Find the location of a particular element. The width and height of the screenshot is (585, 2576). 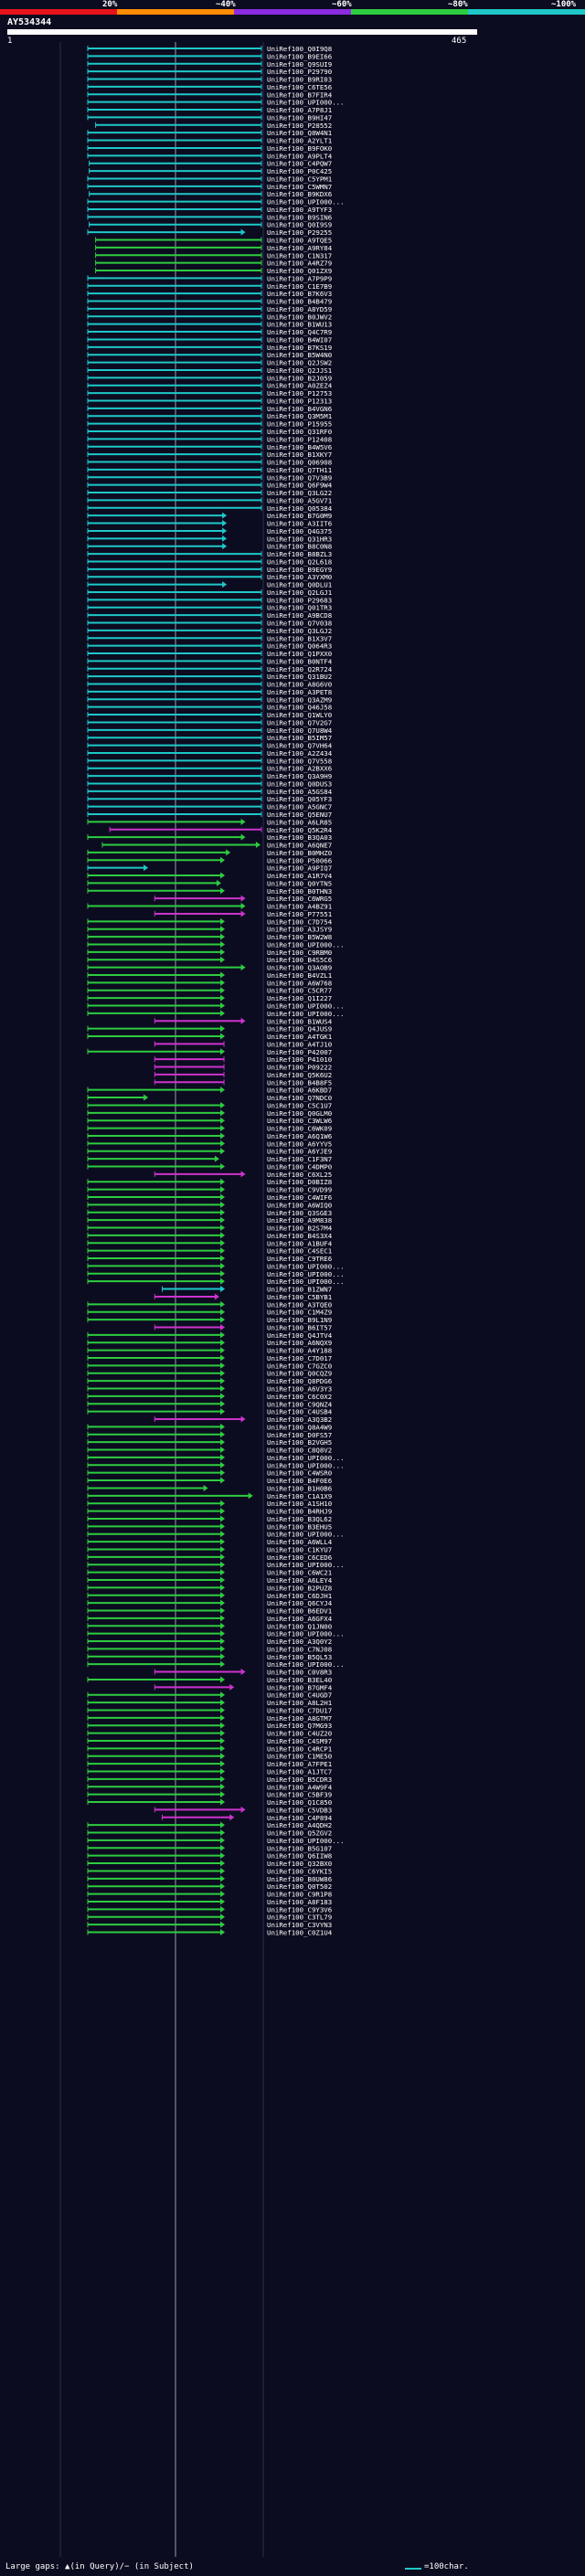

hit-label: UniRef100_C6DJH1 is located at coordinates (299, 1596).